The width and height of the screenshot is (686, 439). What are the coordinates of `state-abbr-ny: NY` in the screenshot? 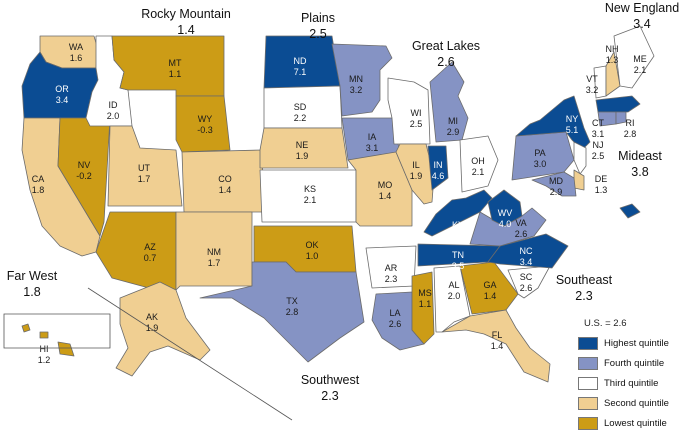 It's located at (572, 119).